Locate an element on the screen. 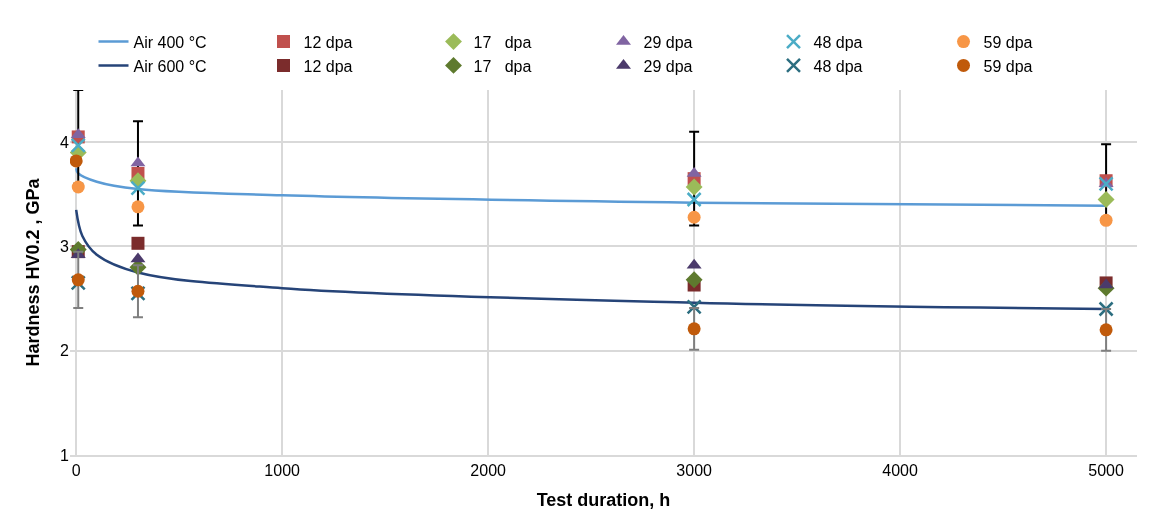  x-tick-label: 1000 is located at coordinates (282, 470).